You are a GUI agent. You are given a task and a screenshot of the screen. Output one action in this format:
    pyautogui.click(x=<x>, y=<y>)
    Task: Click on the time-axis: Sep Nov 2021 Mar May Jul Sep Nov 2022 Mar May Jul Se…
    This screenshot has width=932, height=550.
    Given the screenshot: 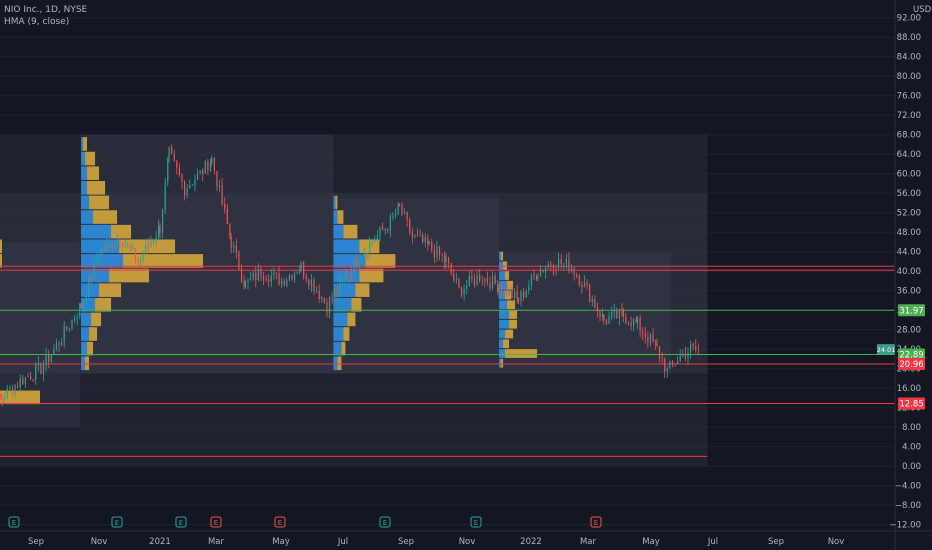 What is the action you would take?
    pyautogui.click(x=466, y=538)
    